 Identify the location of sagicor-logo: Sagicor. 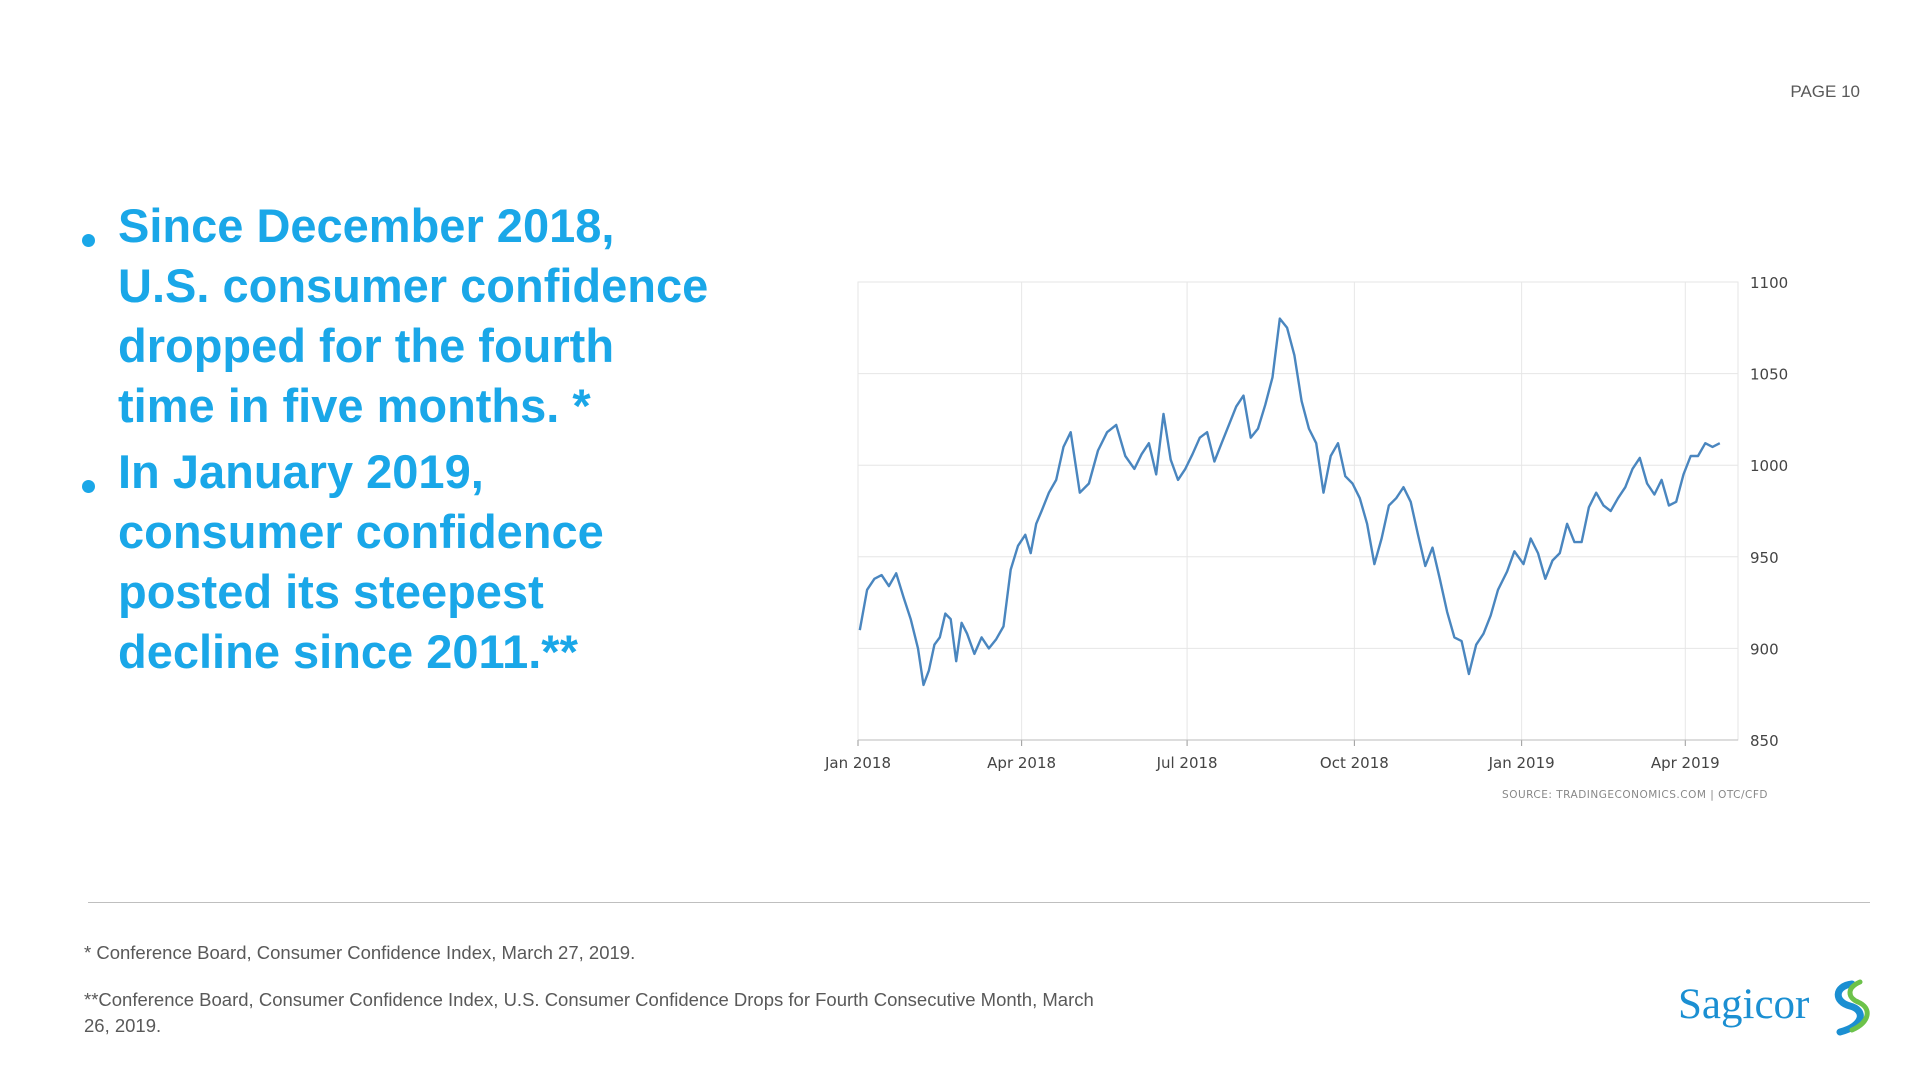
(1778, 1009).